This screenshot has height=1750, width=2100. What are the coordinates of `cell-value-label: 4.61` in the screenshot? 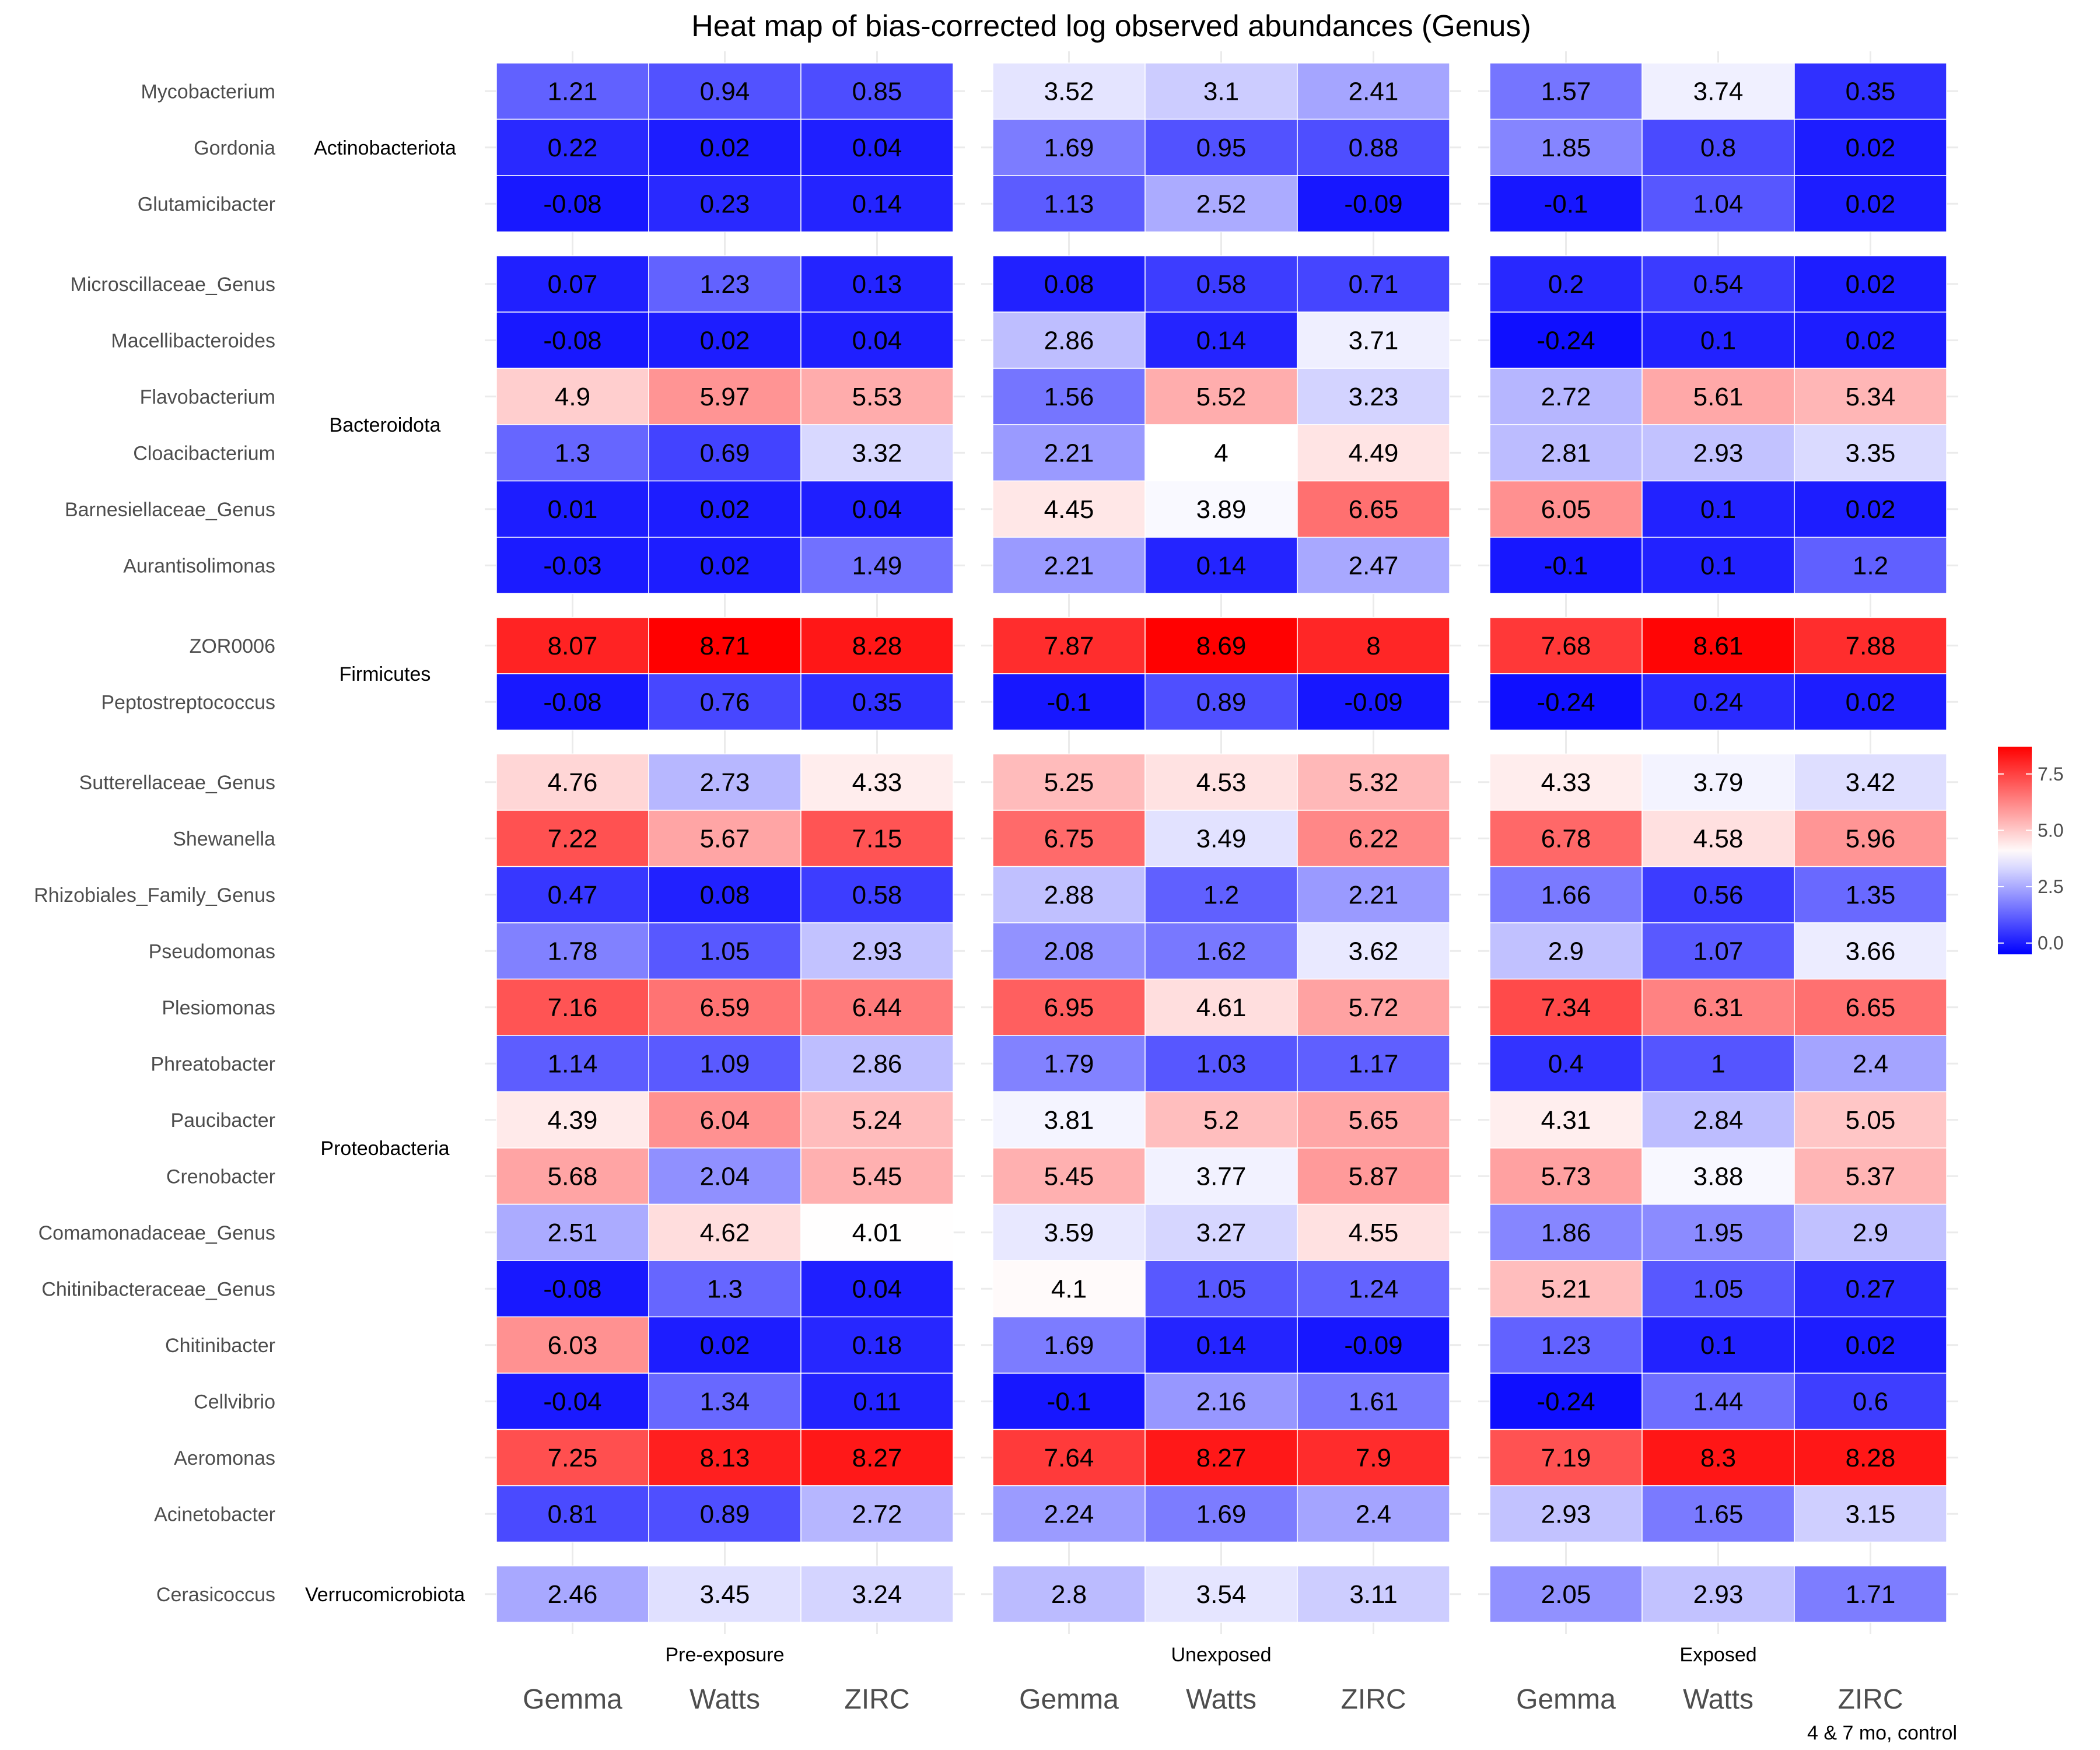 It's located at (1221, 1007).